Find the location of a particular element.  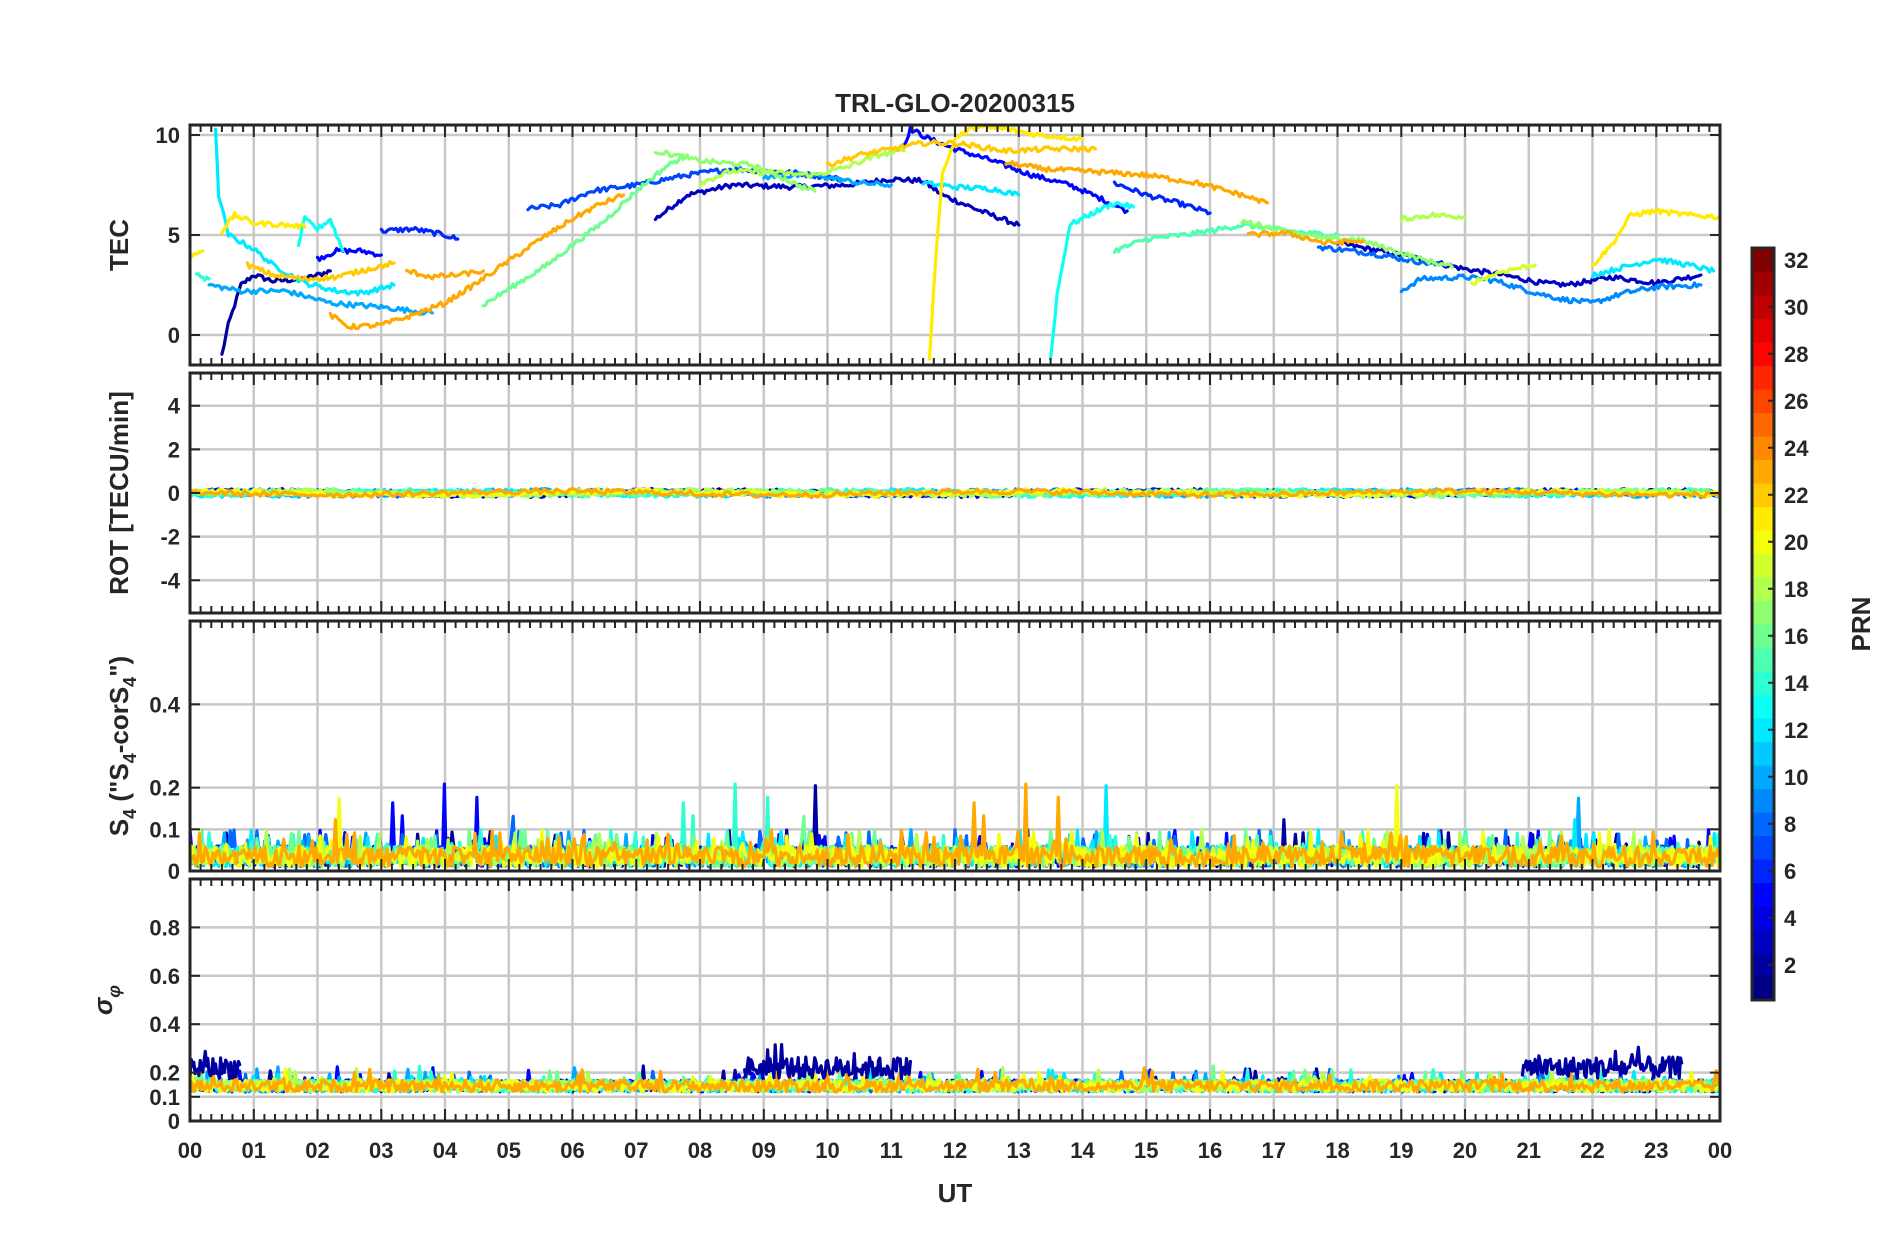

y-axis-label-rot: ROT [TECU/min] is located at coordinates (119, 493).